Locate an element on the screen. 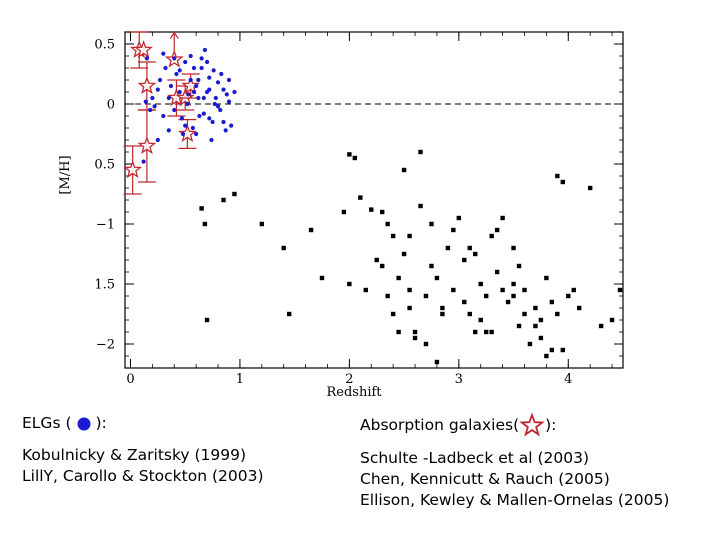 Image resolution: width=720 pixels, height=540 pixels. absorption-reference: Schulte -Ladbeck et al (2003) is located at coordinates (475, 458).